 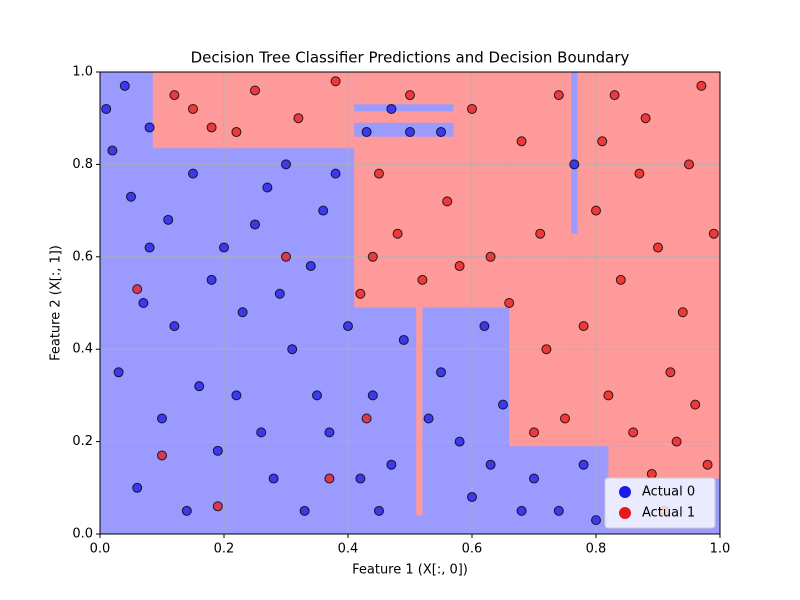 What do you see at coordinates (224, 549) in the screenshot?
I see `x-tick-label: 0.2` at bounding box center [224, 549].